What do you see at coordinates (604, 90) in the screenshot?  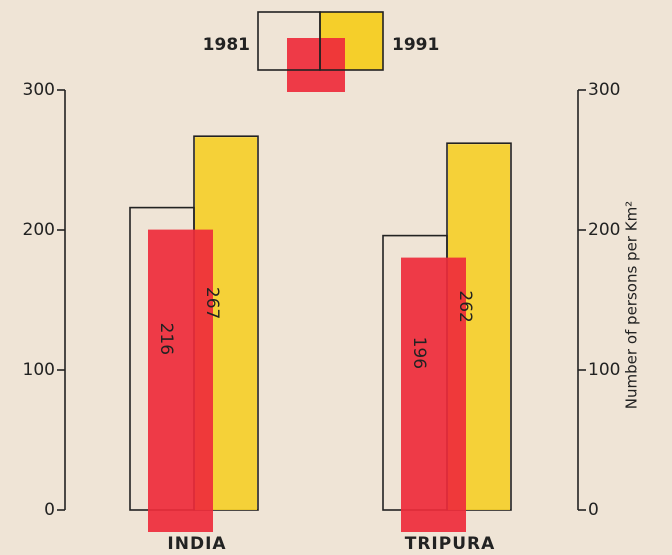 I see `y2-tick-label: 300` at bounding box center [604, 90].